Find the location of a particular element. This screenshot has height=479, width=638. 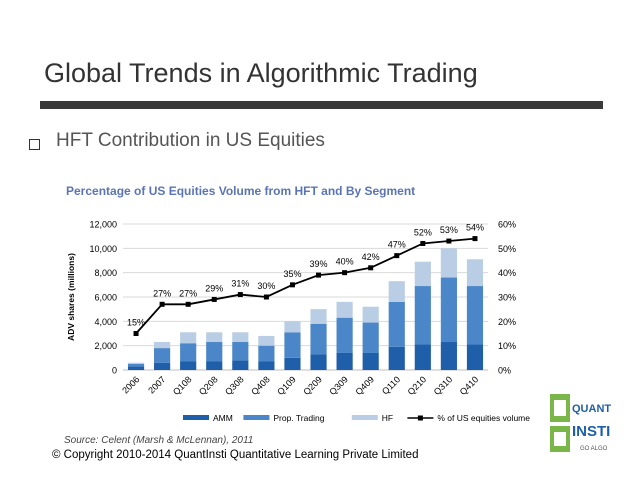

x-tick-label: Q108 is located at coordinates (182, 385).